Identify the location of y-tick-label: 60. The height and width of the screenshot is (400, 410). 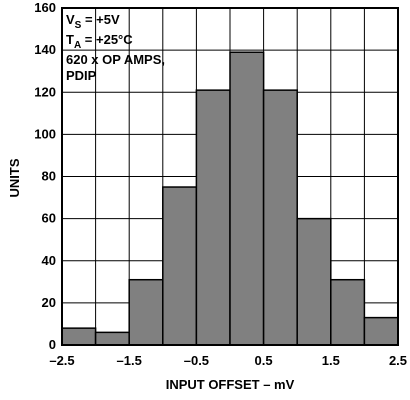
(49, 218).